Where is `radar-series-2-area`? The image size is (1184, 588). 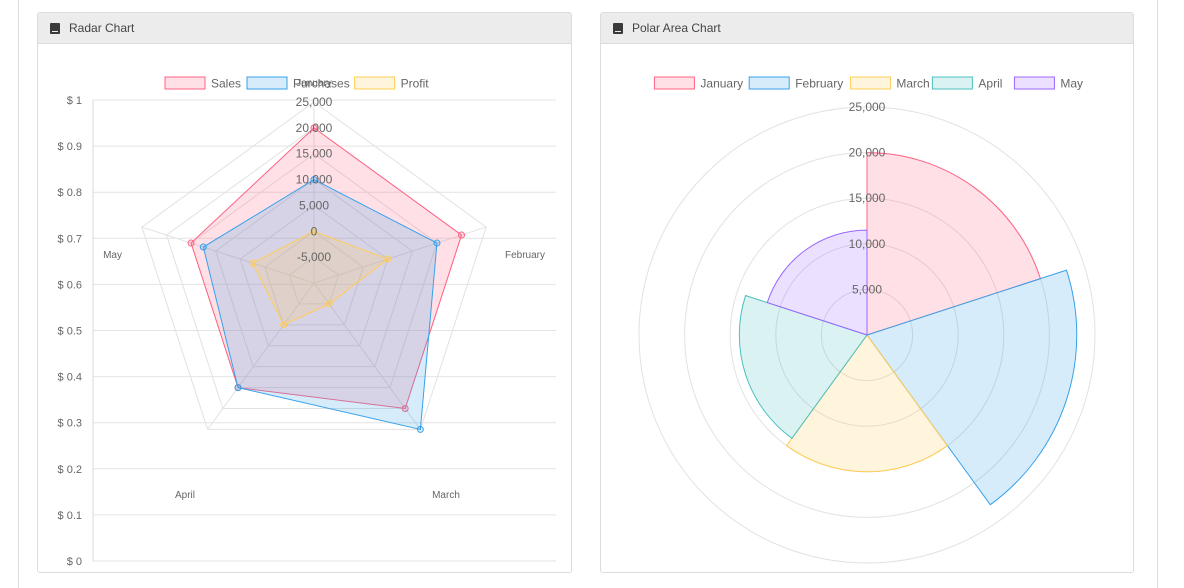 radar-series-2-area is located at coordinates (320, 278).